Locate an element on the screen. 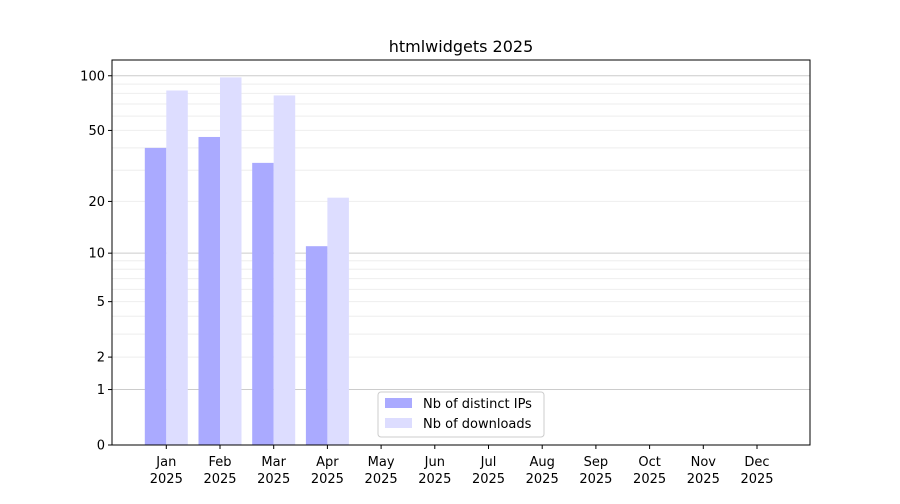 The width and height of the screenshot is (900, 504). x-tick-label: Jul is located at coordinates (488, 462).